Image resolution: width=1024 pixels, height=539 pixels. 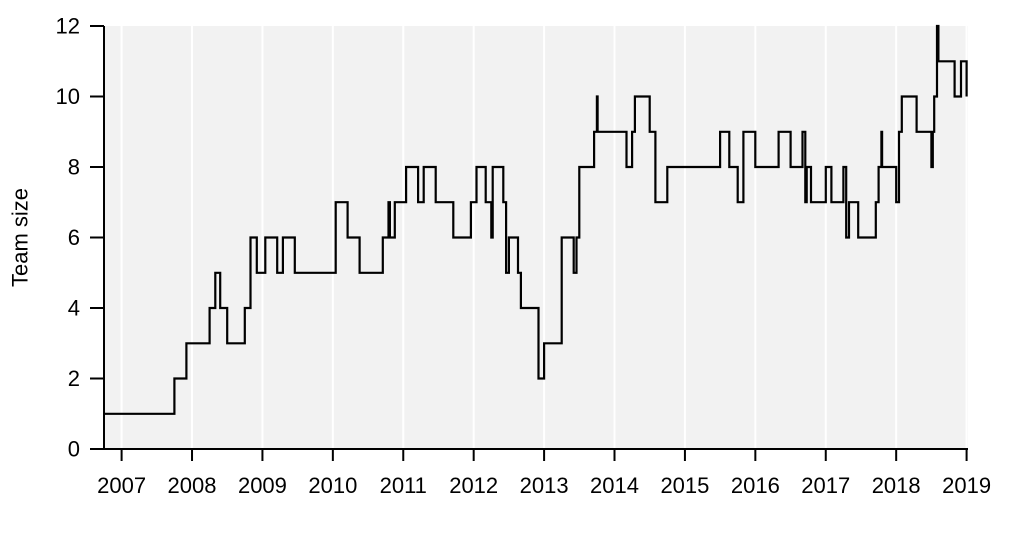 What do you see at coordinates (121, 485) in the screenshot?
I see `x-tick-label: 2007` at bounding box center [121, 485].